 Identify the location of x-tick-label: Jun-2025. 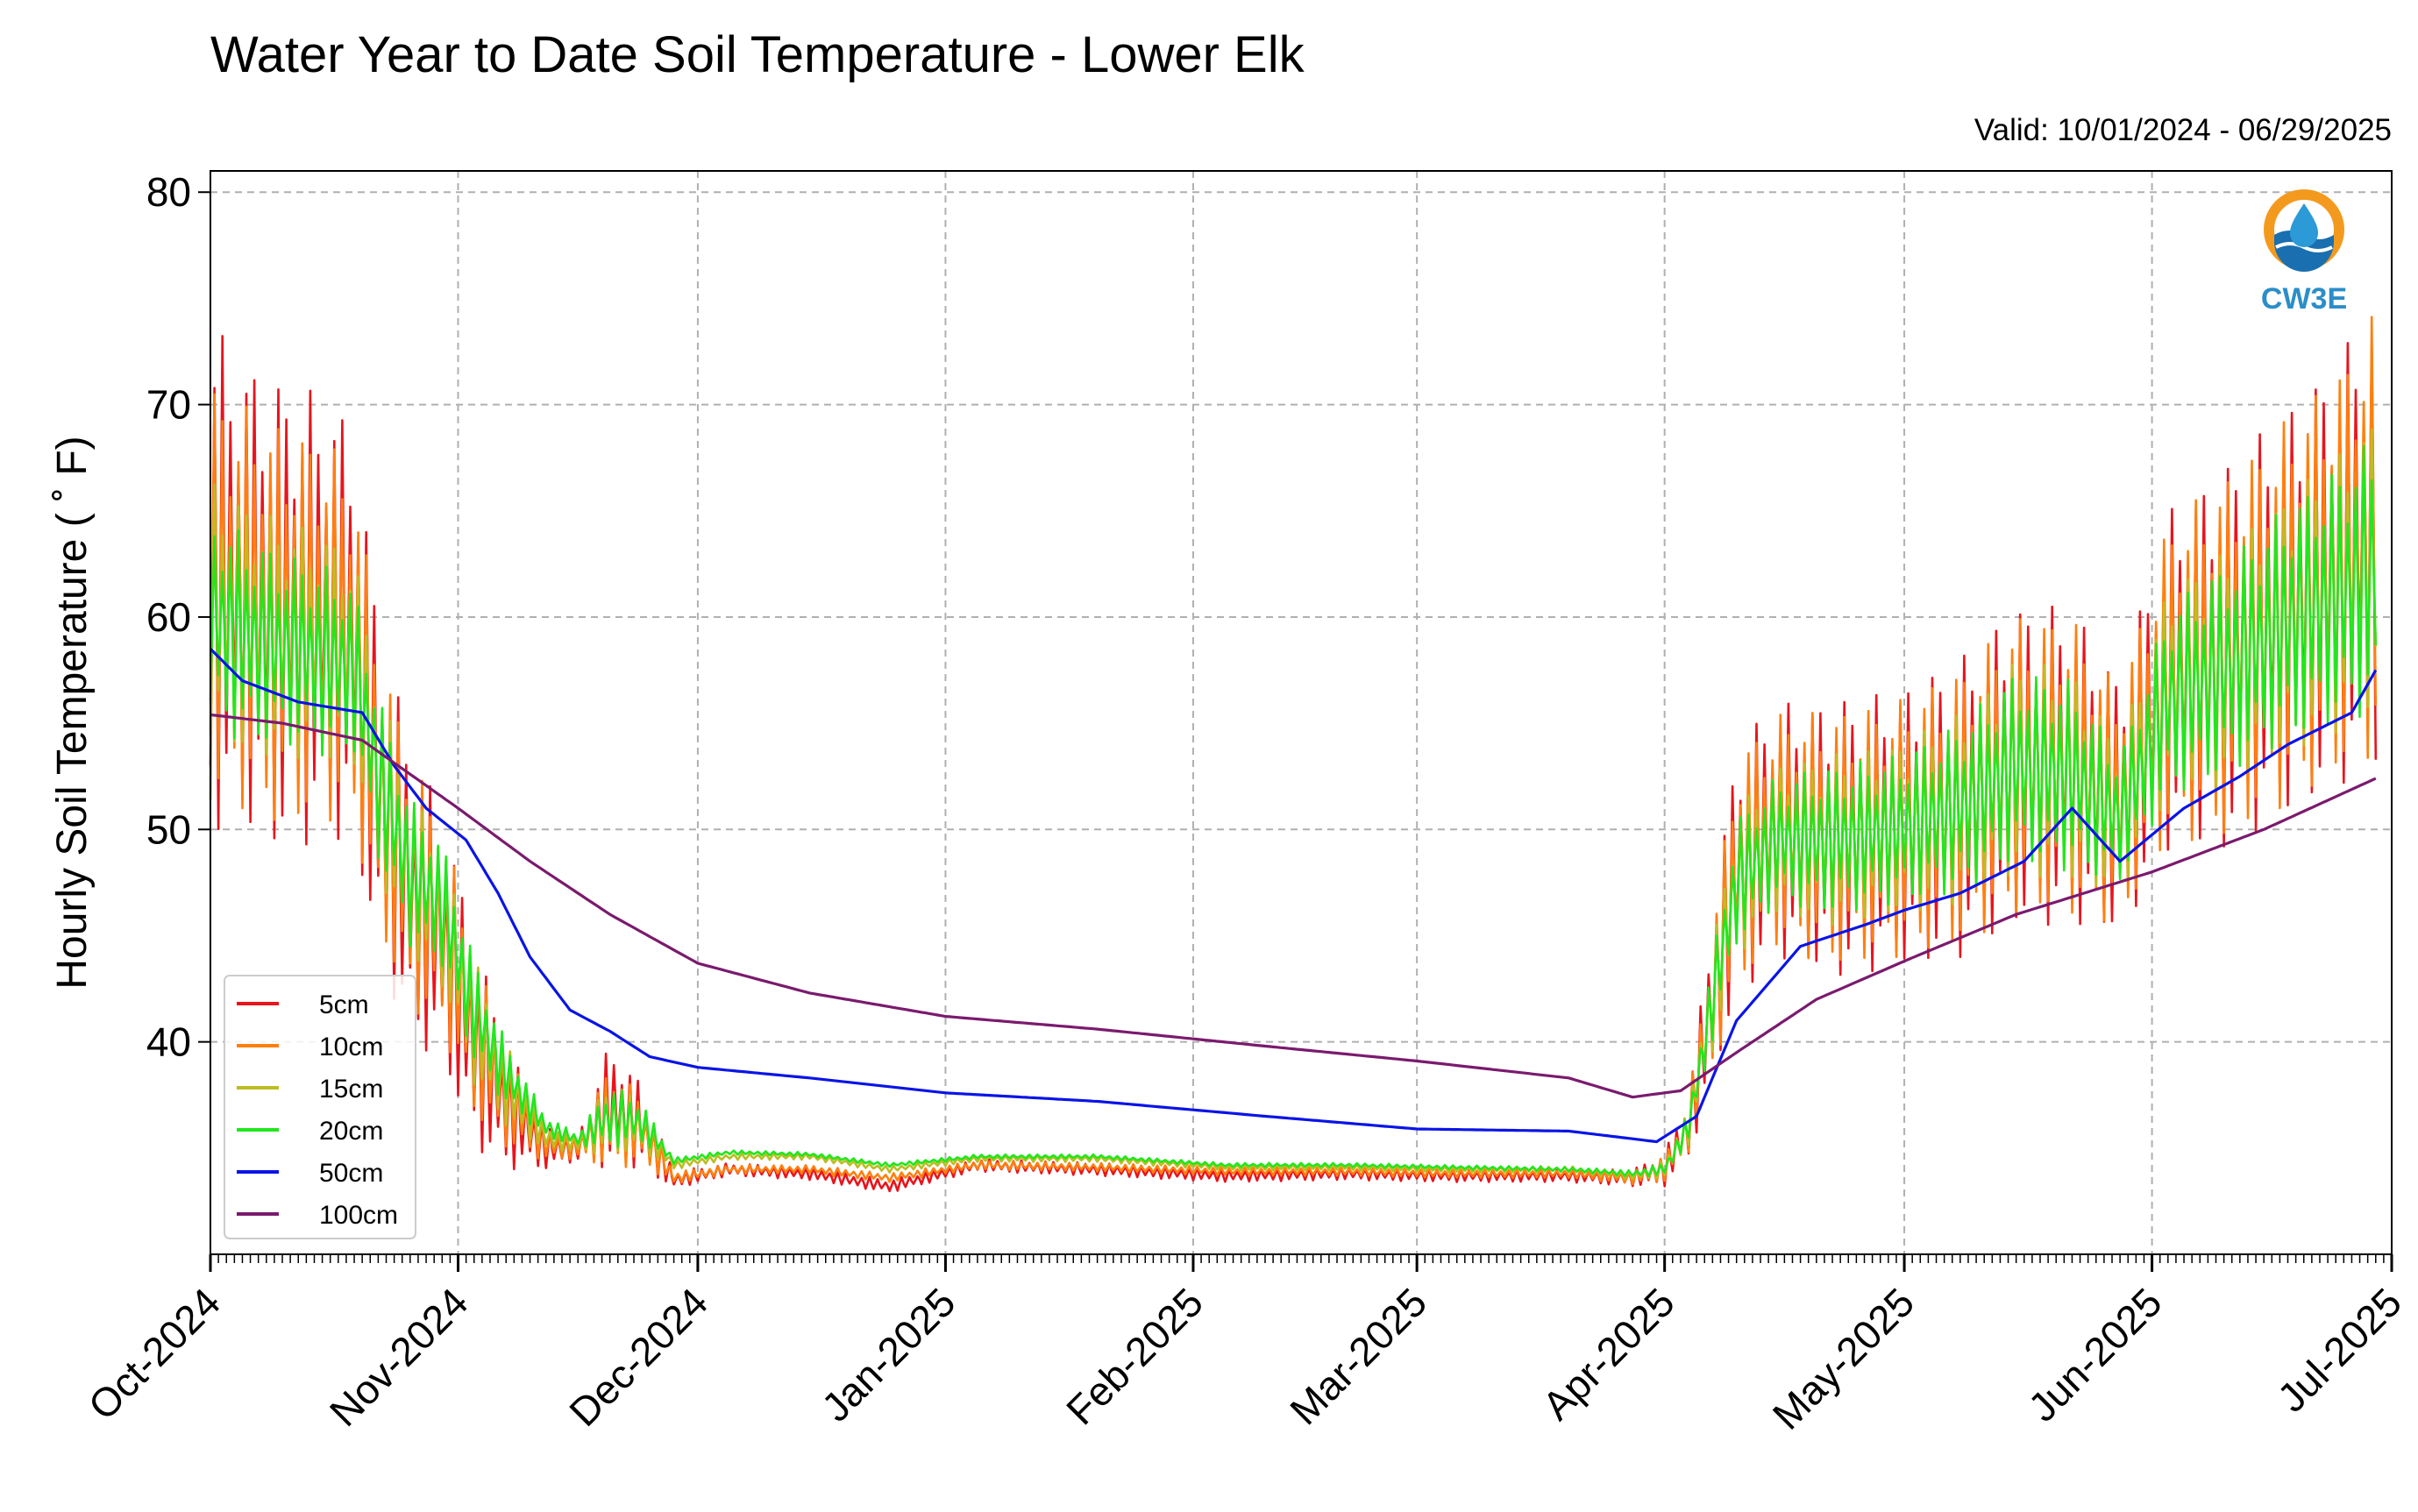
(2094, 1354).